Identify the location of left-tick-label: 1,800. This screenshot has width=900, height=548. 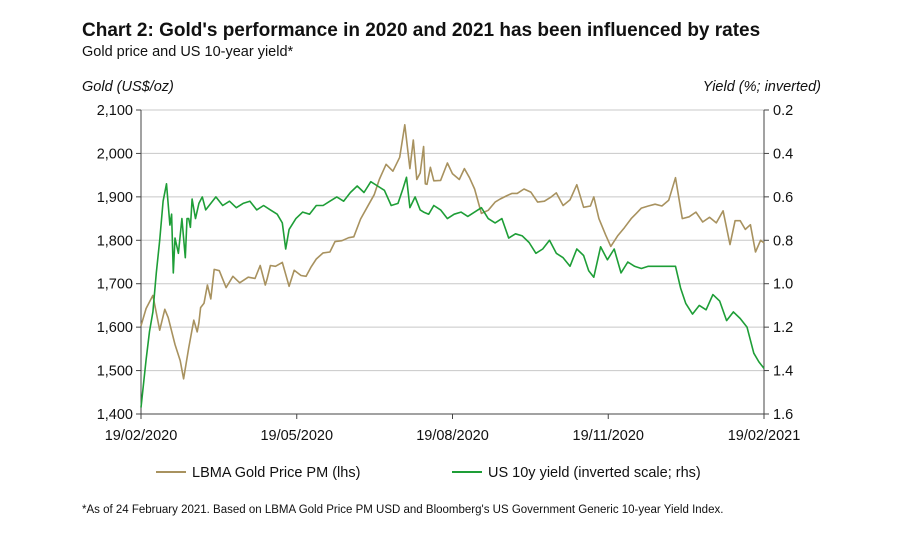
(115, 241).